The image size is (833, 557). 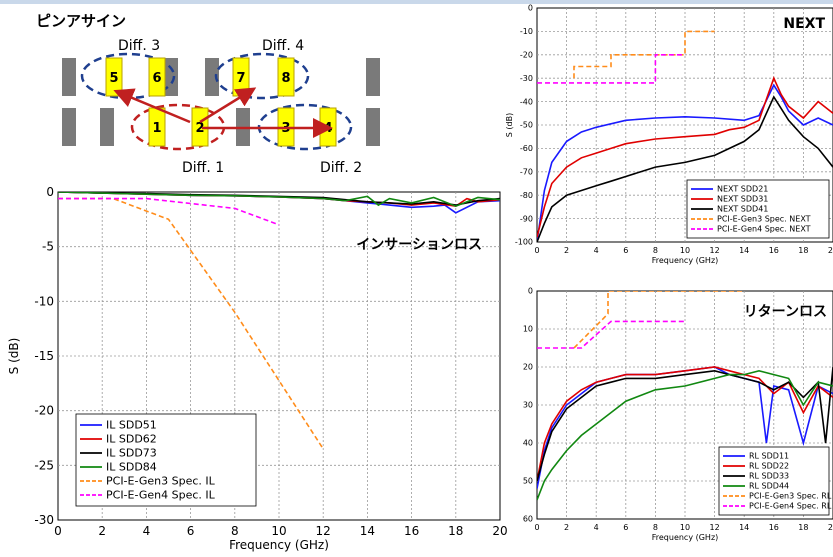 What do you see at coordinates (131, 467) in the screenshot?
I see `legend-label: IL SDD84` at bounding box center [131, 467].